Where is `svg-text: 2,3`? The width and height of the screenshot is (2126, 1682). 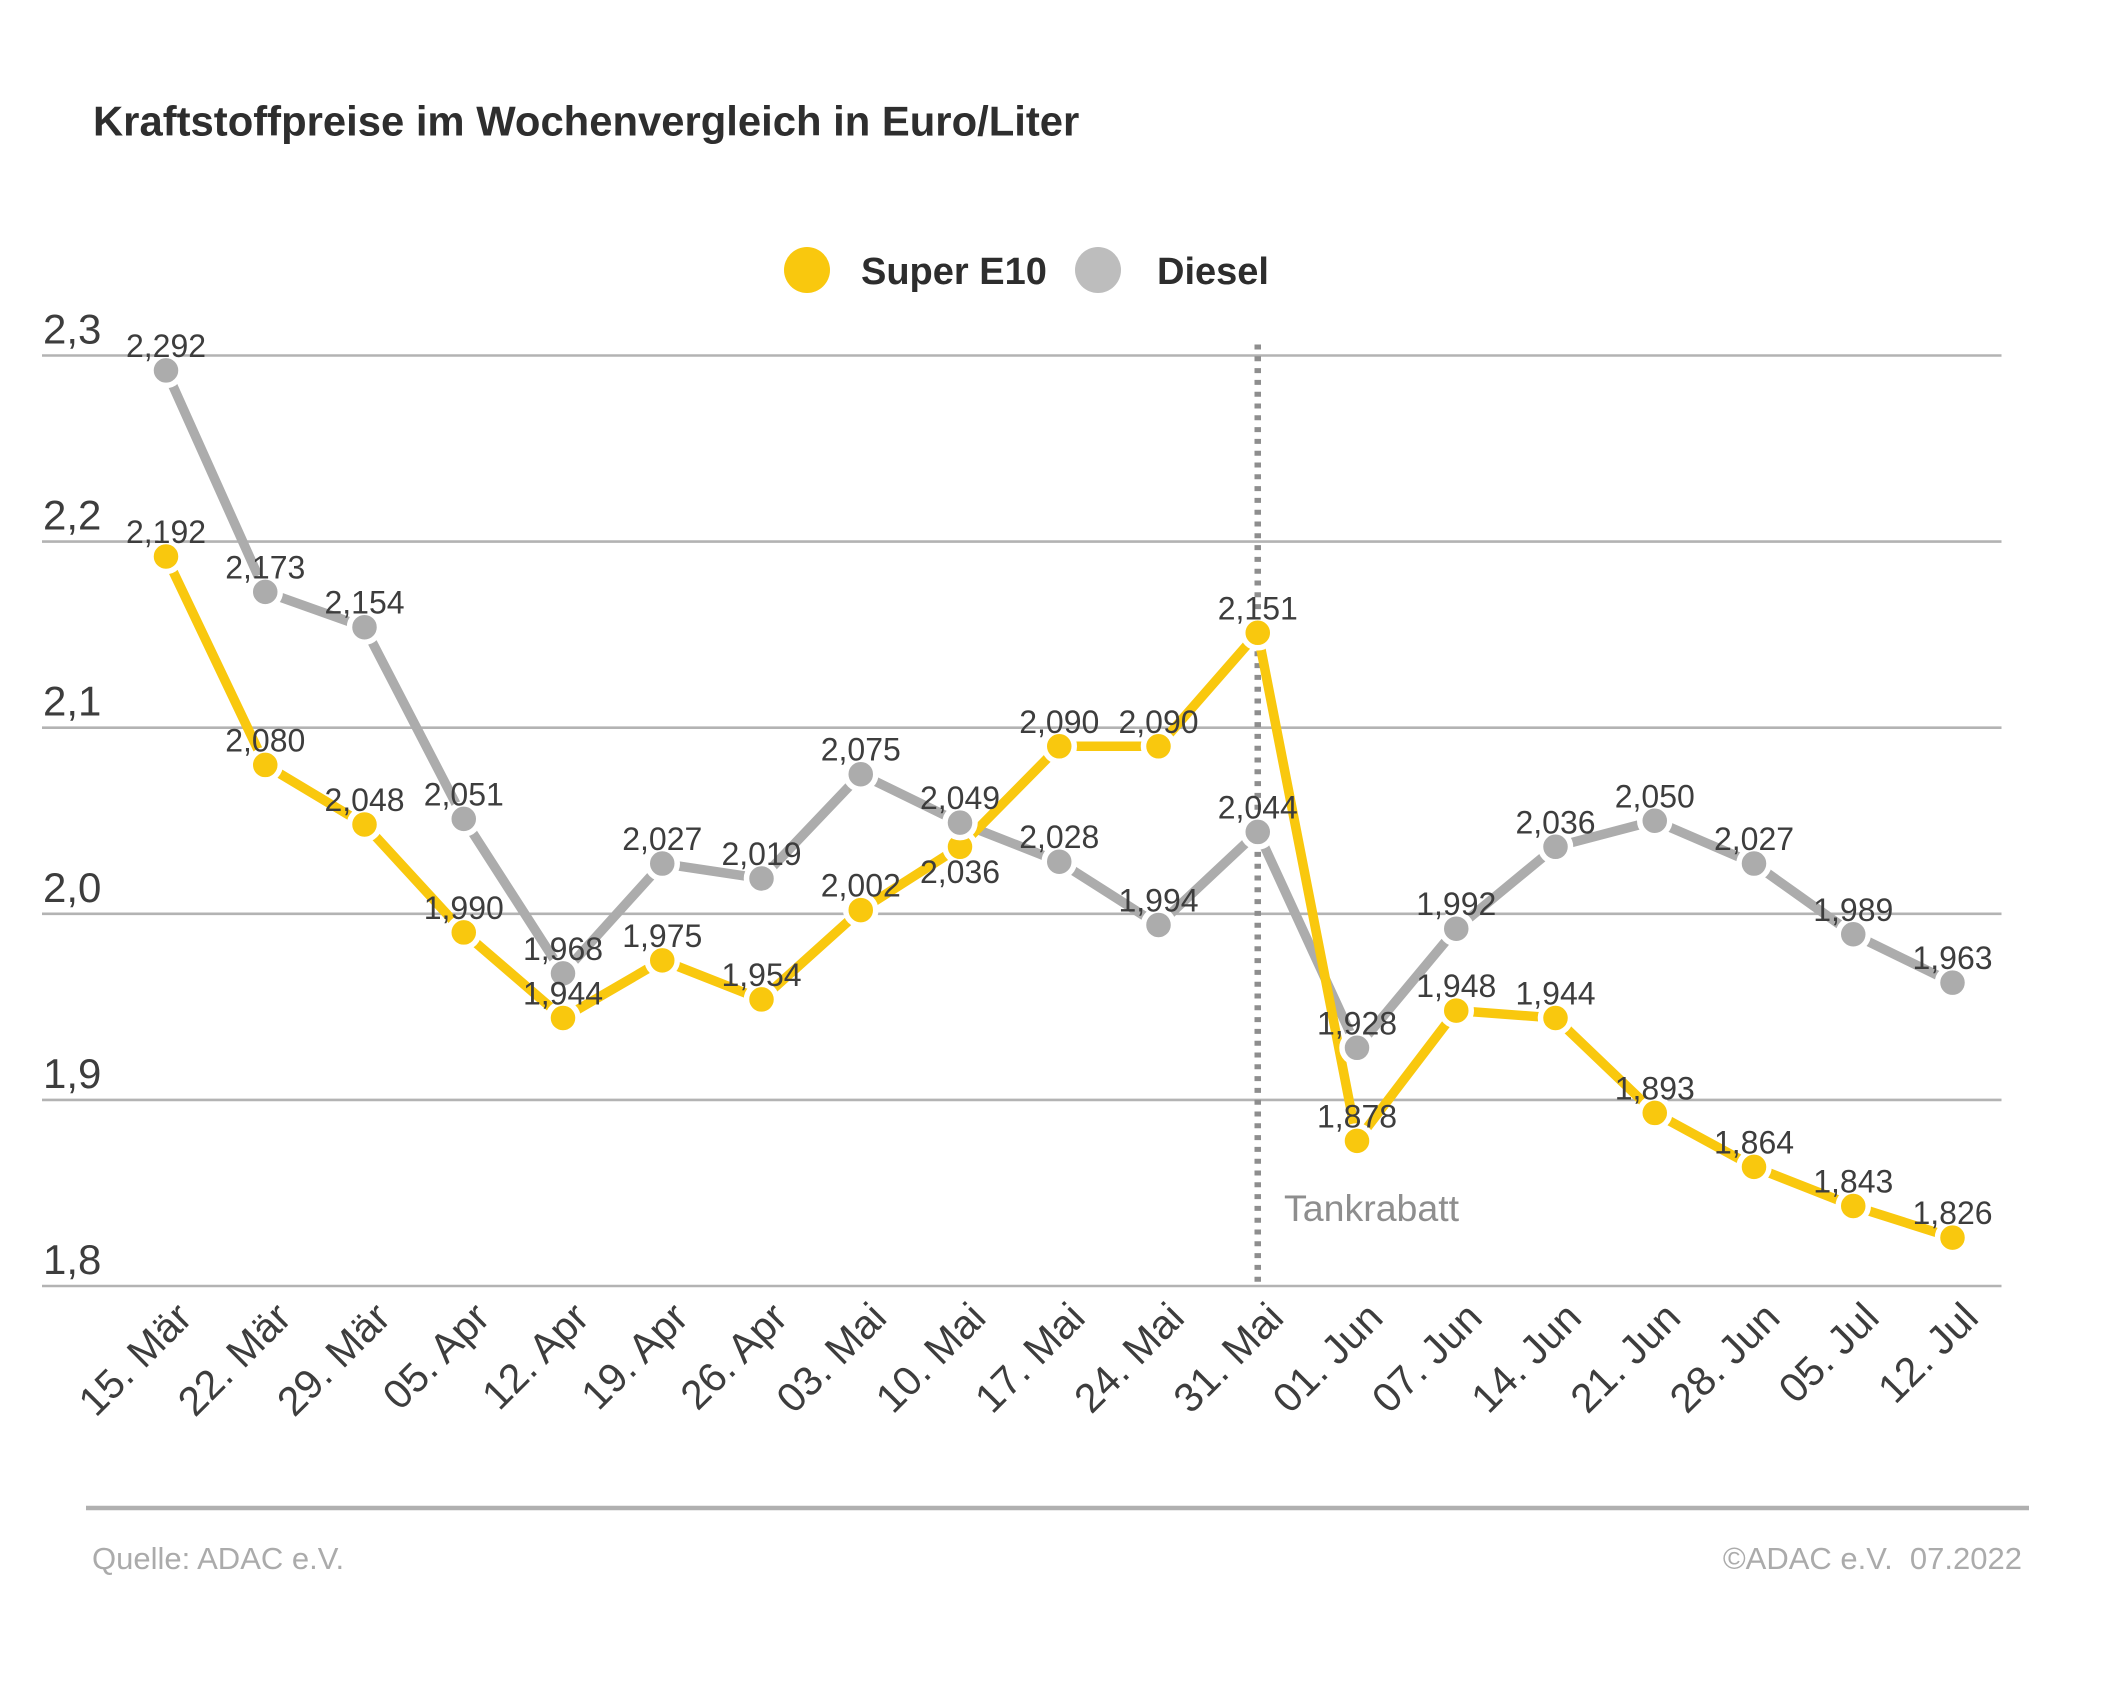 svg-text: 2,3 is located at coordinates (72, 329).